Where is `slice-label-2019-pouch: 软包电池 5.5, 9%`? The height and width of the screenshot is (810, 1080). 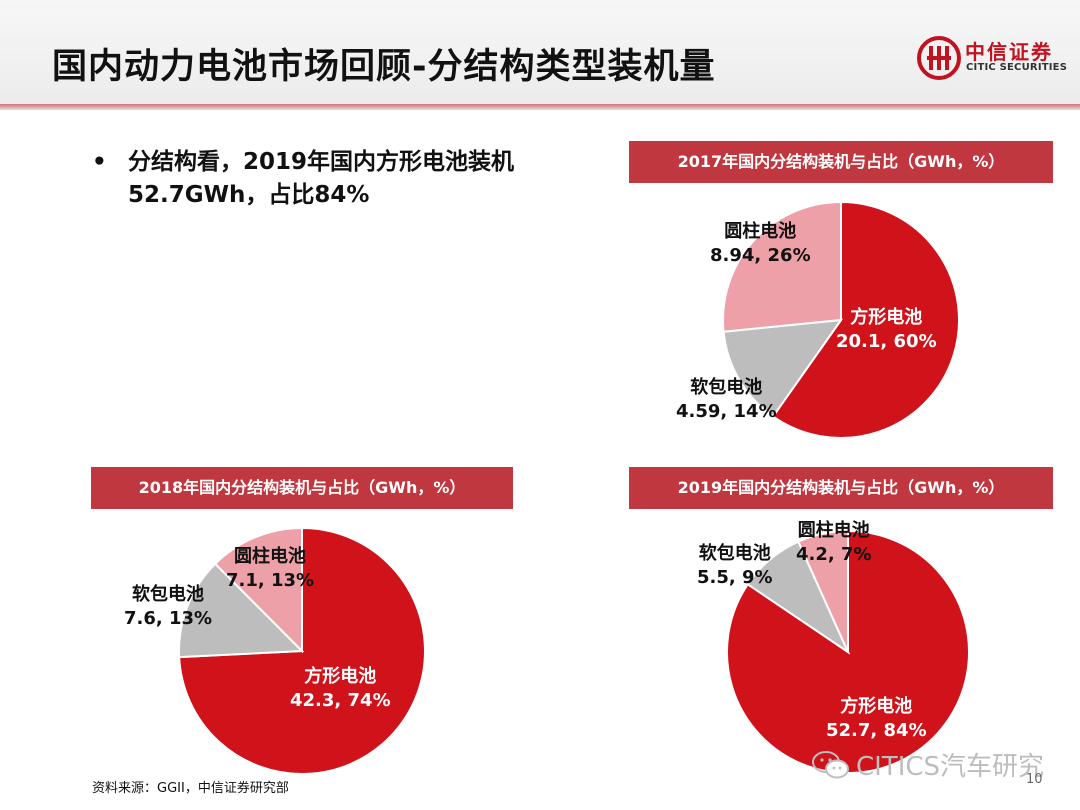
slice-label-2019-pouch: 软包电池 5.5, 9% is located at coordinates (735, 566).